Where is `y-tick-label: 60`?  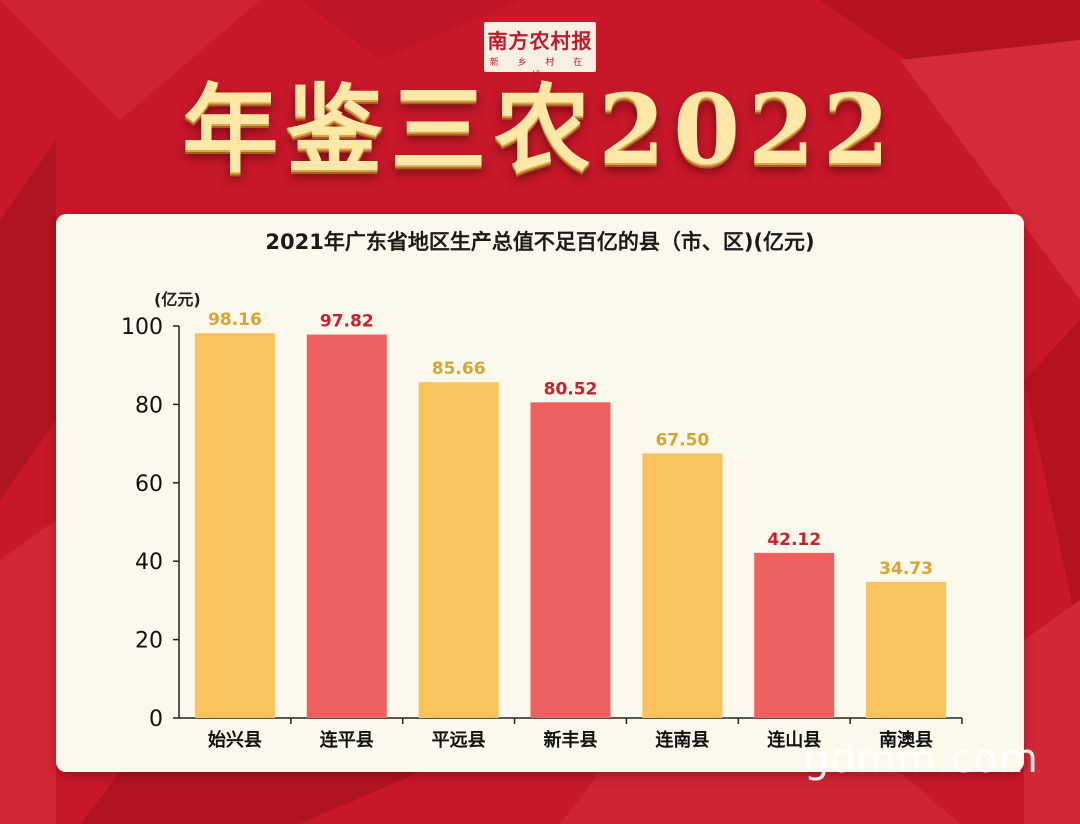
y-tick-label: 60 is located at coordinates (149, 484).